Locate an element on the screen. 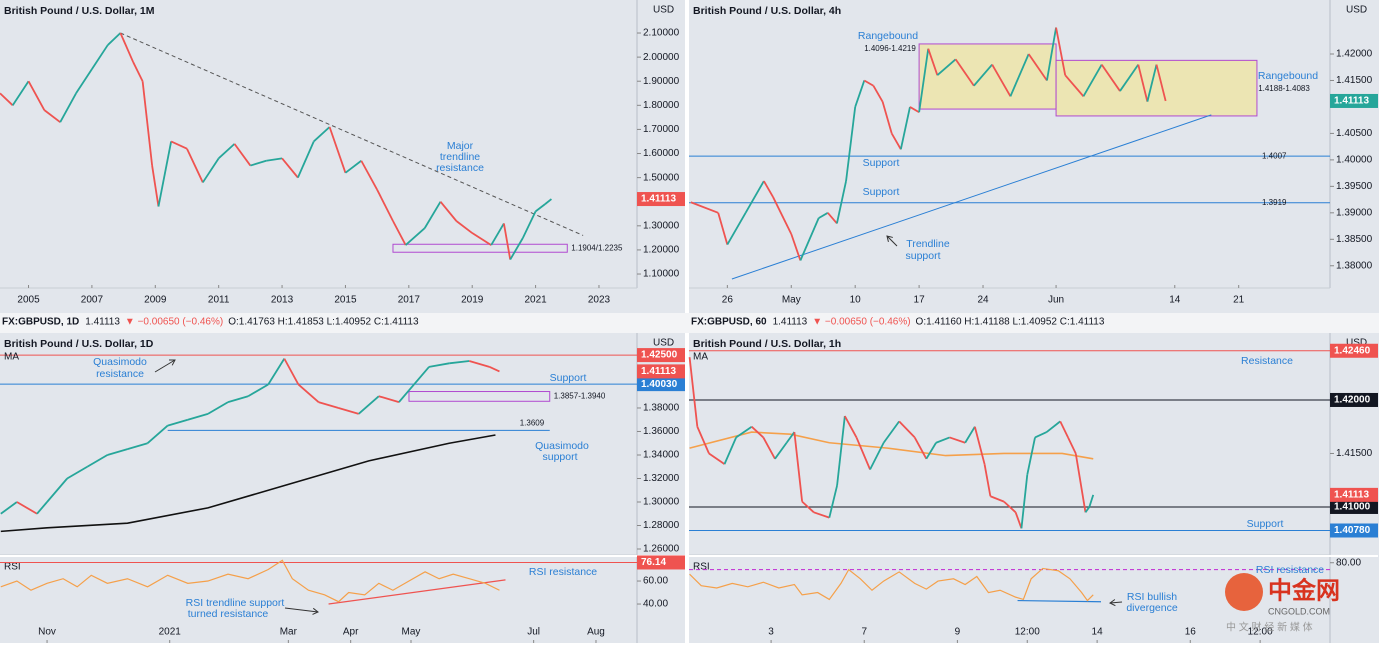  y-tick-label: 1.50000 is located at coordinates (661, 177).